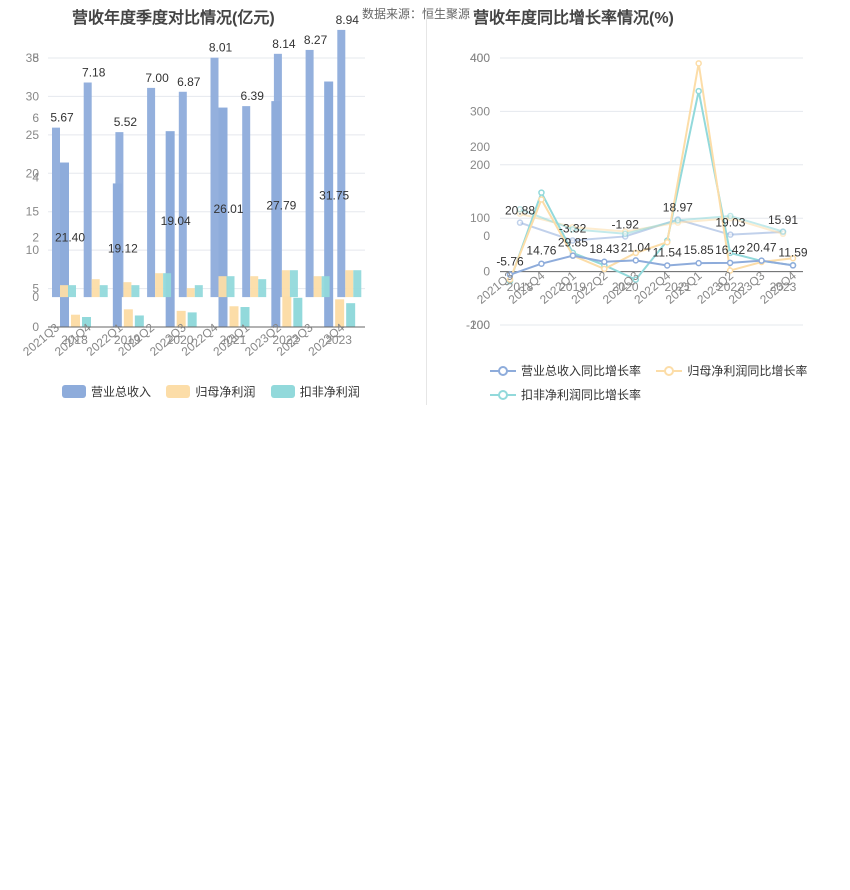  I want to click on legend-item-revenue-growth: 营业总收入同比增长率, so click(565, 371).